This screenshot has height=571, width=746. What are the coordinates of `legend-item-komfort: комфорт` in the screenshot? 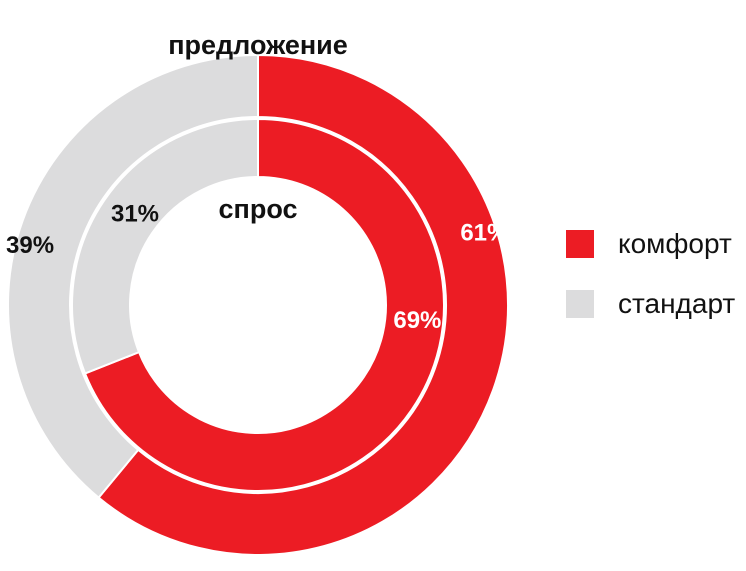 It's located at (650, 244).